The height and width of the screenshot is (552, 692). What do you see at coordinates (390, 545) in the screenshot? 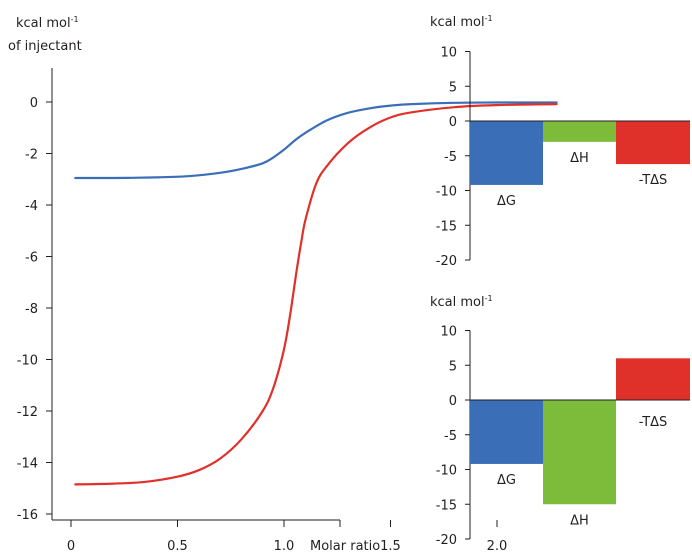
I see `x-tick-label: 1.5` at bounding box center [390, 545].